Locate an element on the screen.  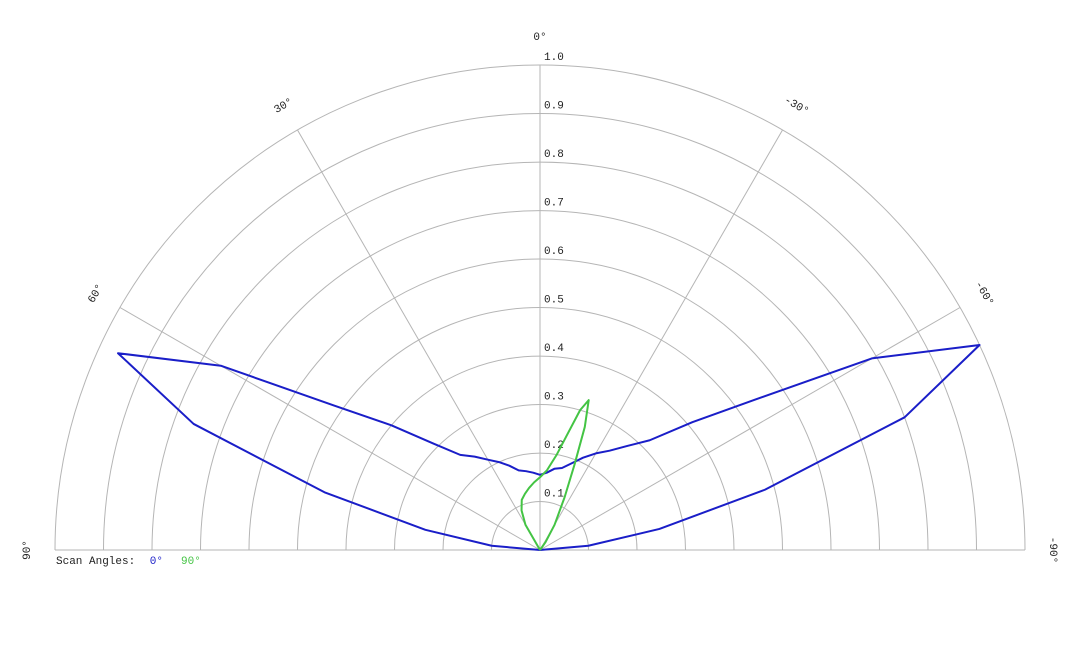
series-line is located at coordinates (555, 475).